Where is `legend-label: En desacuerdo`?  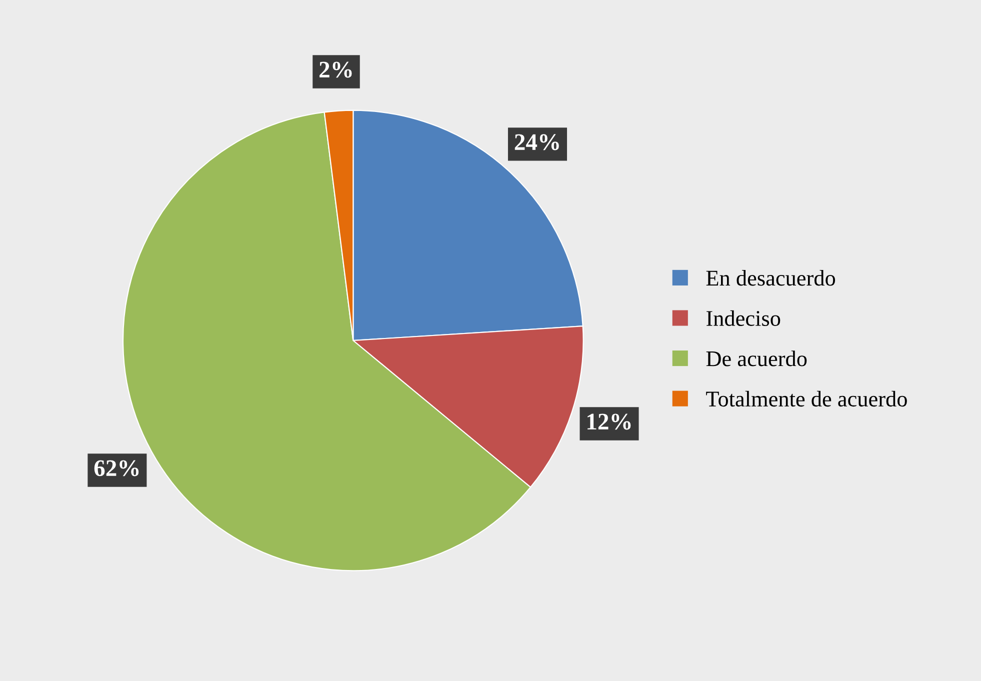 legend-label: En desacuerdo is located at coordinates (771, 278).